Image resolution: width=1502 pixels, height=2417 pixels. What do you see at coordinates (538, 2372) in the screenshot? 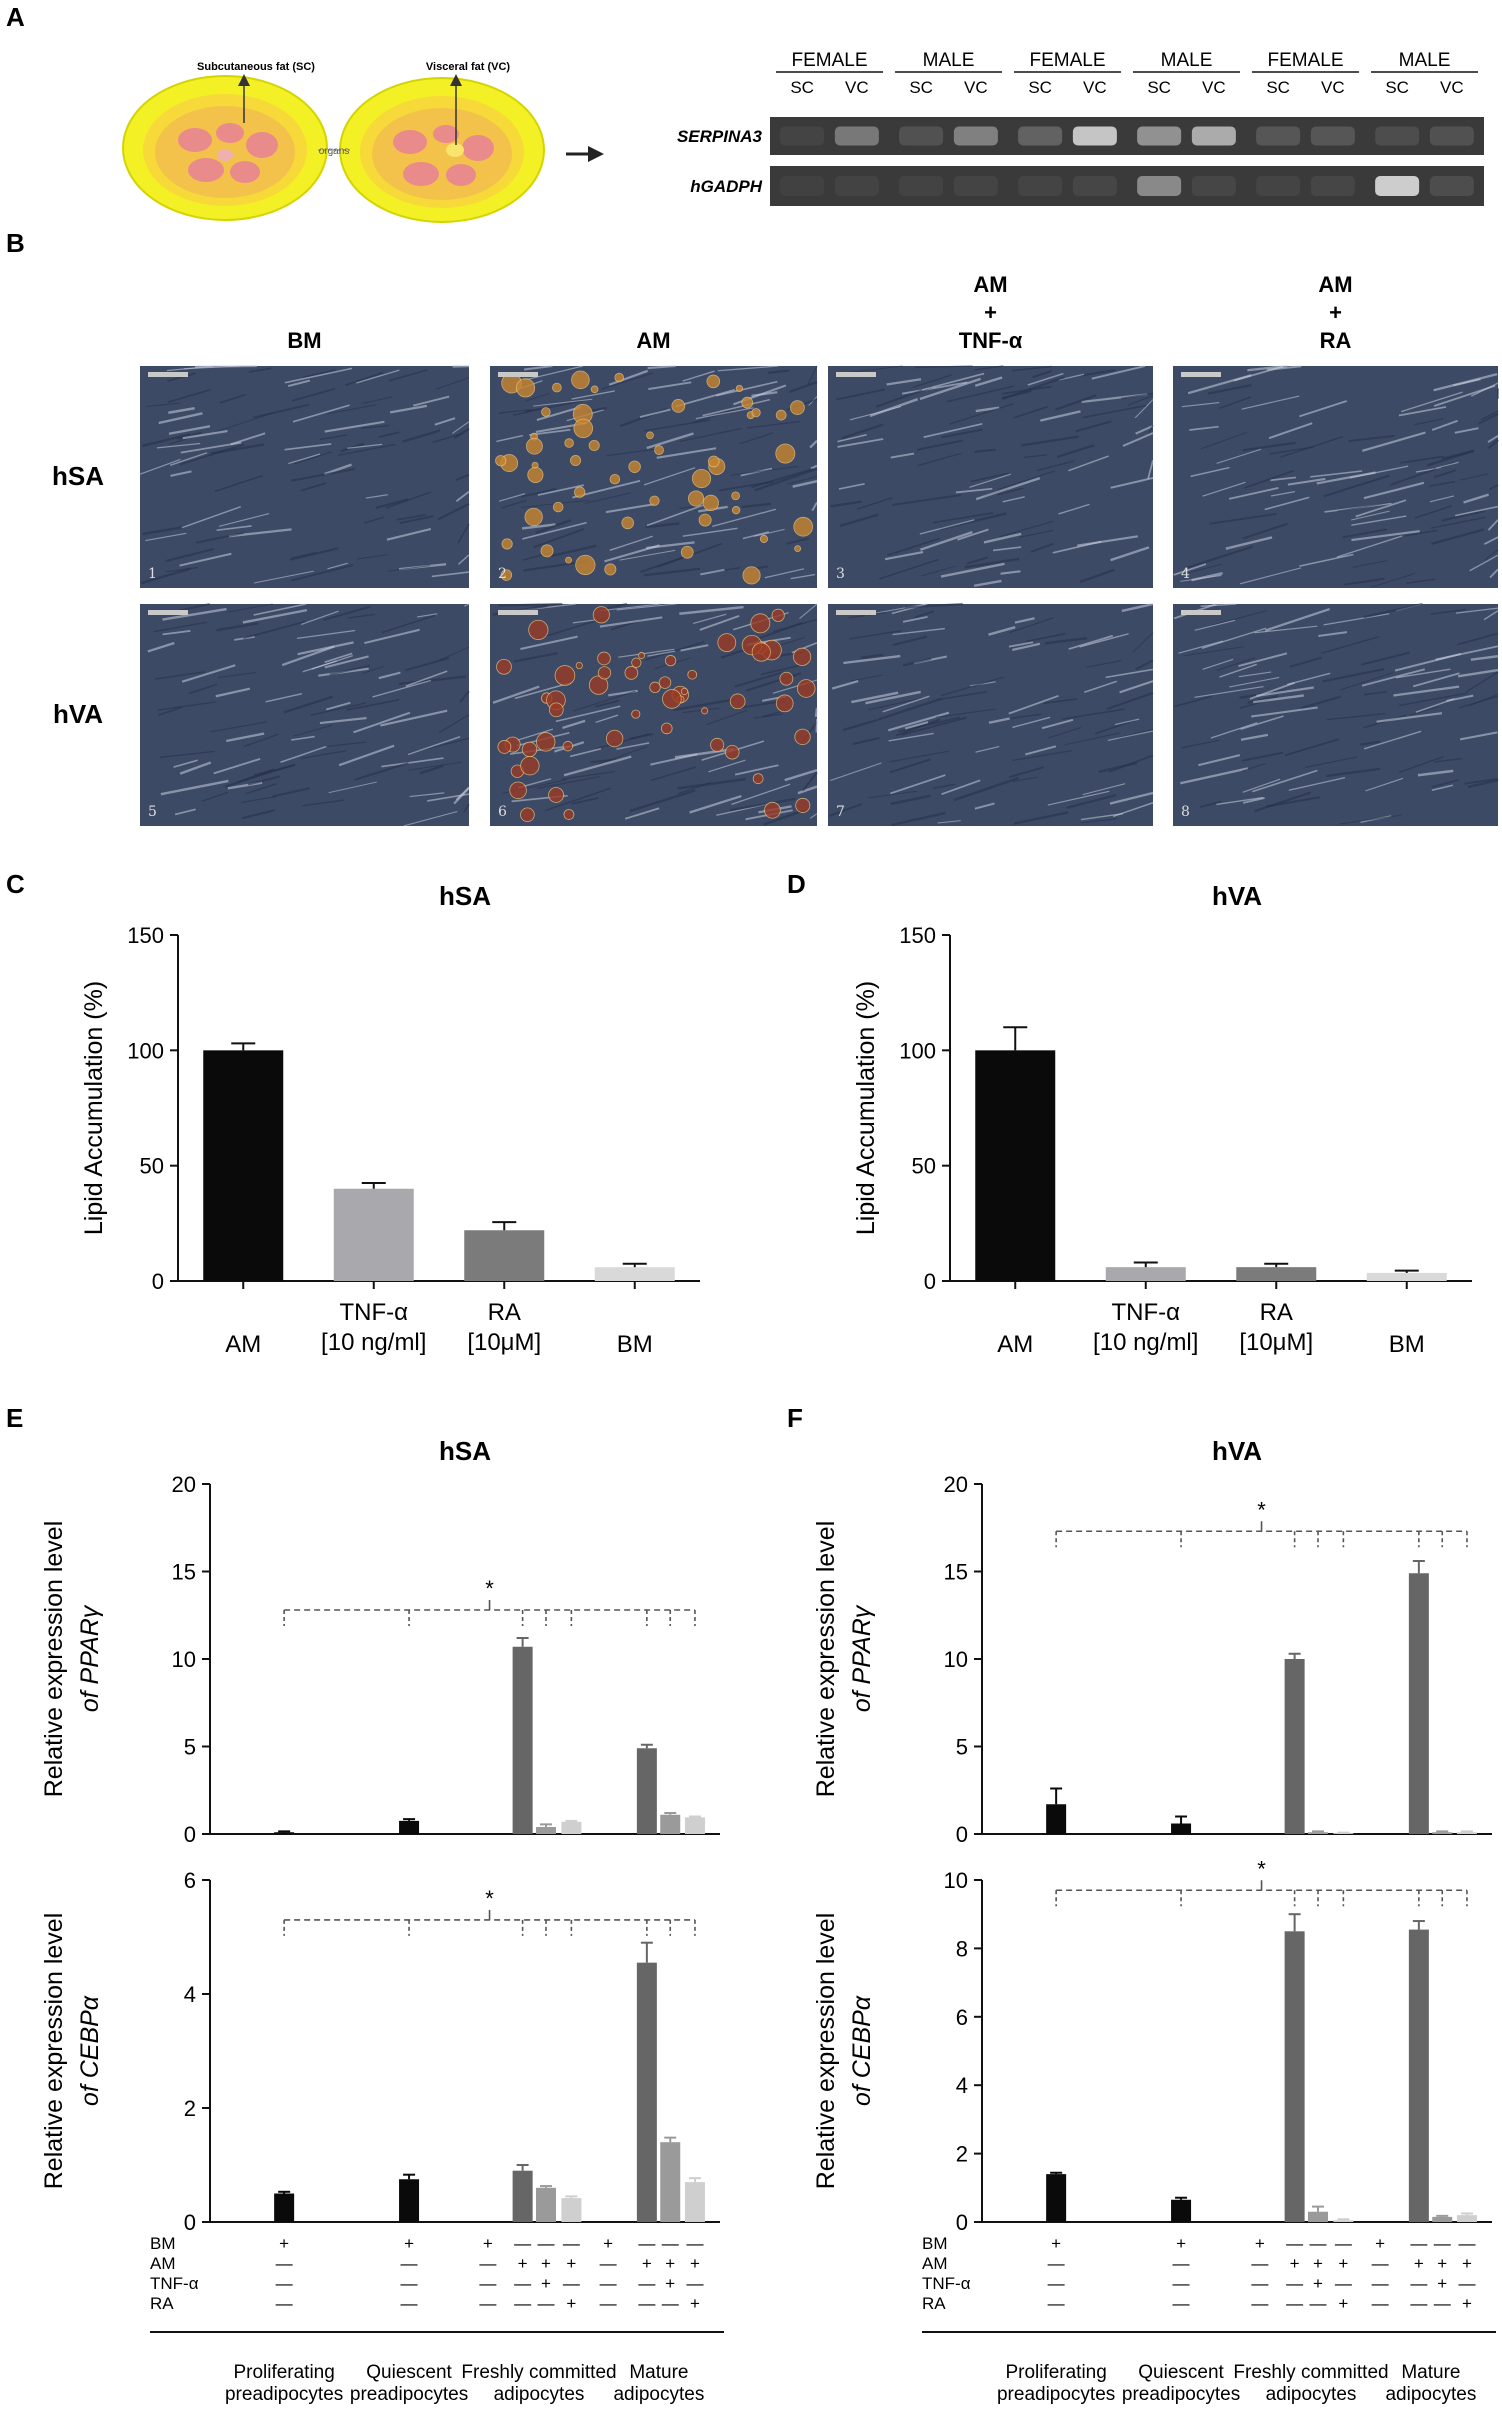
I see `group-label: Freshly committed` at bounding box center [538, 2372].